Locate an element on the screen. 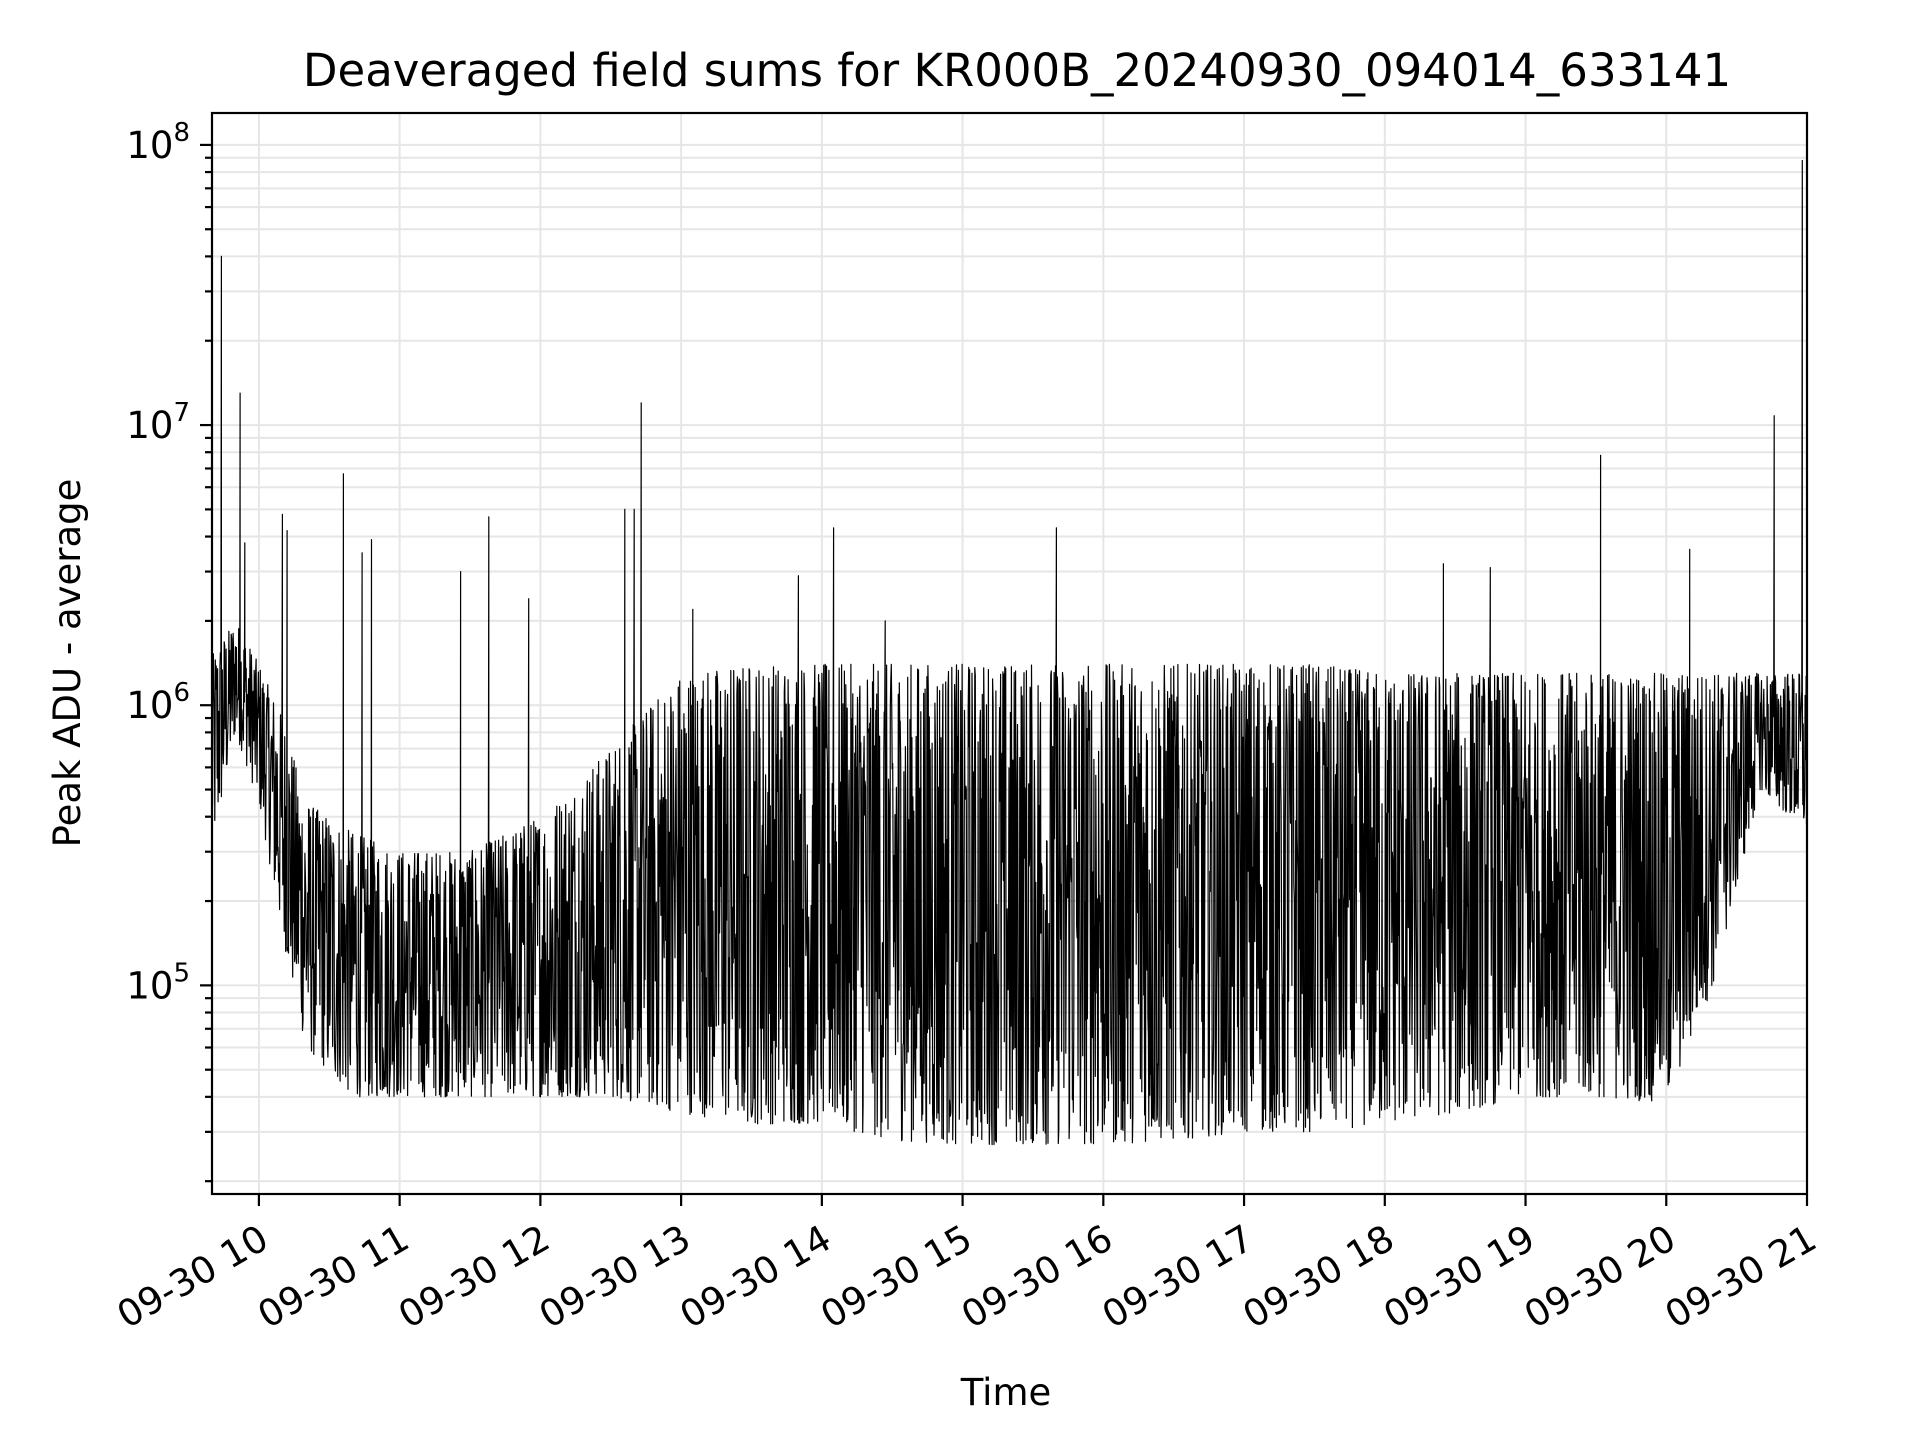 The image size is (1920, 1440). y-tick-label: 10⁷ is located at coordinates (158, 422).